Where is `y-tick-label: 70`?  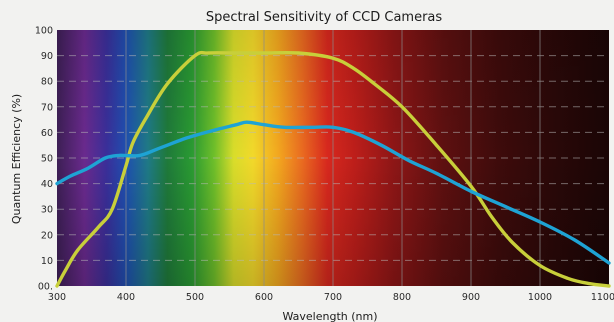 y-tick-label: 70 is located at coordinates (47, 107).